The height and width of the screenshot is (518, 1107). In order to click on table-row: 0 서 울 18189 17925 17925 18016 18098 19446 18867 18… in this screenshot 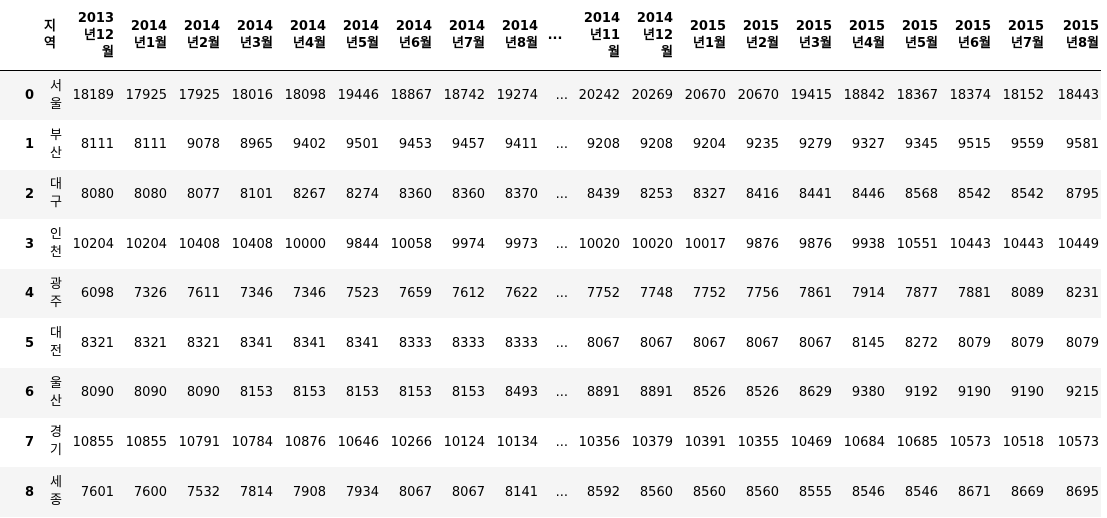, I will do `click(550, 95)`.